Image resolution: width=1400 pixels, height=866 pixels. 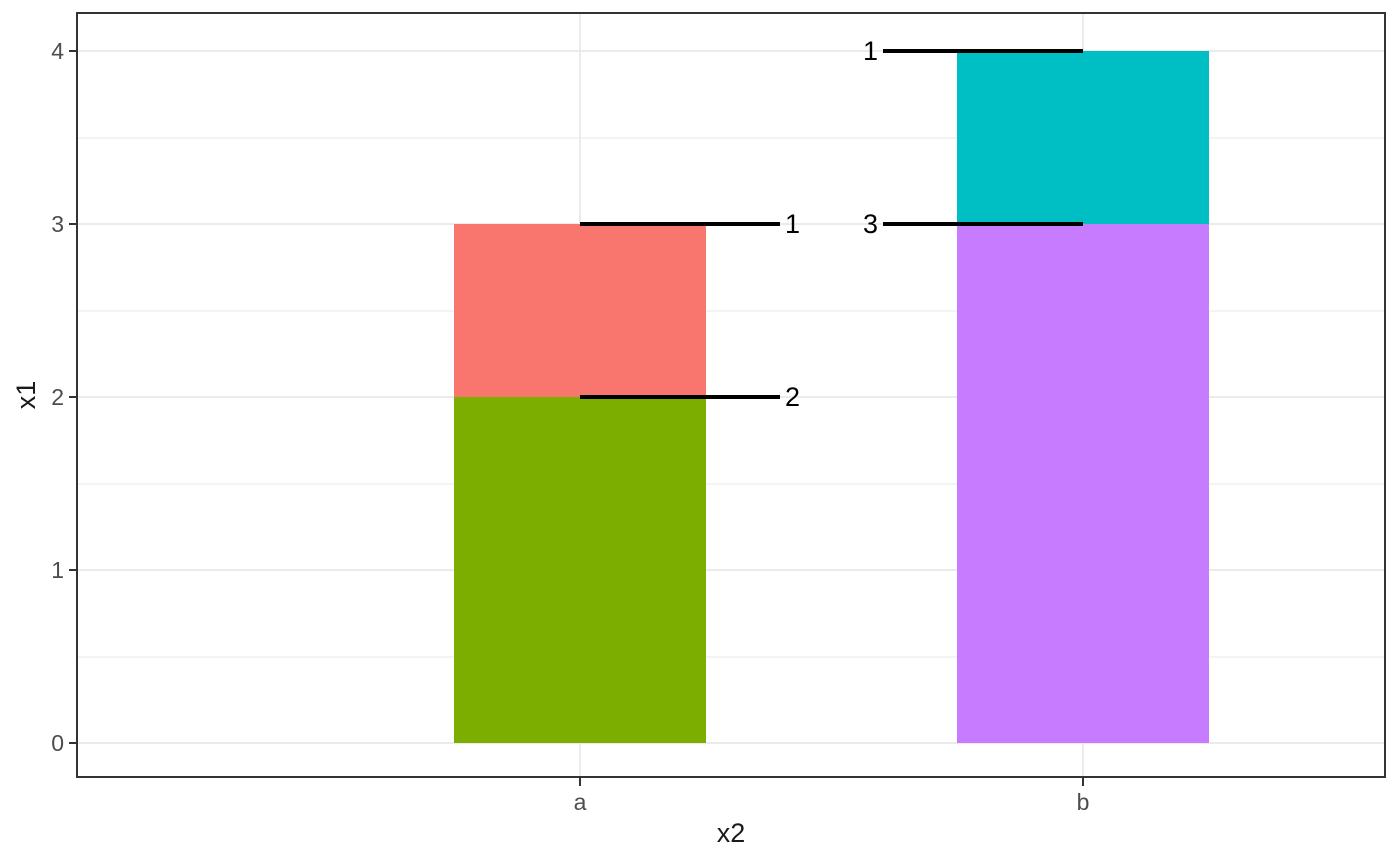 I want to click on y-axis-tick-label: 4, so click(x=57, y=51).